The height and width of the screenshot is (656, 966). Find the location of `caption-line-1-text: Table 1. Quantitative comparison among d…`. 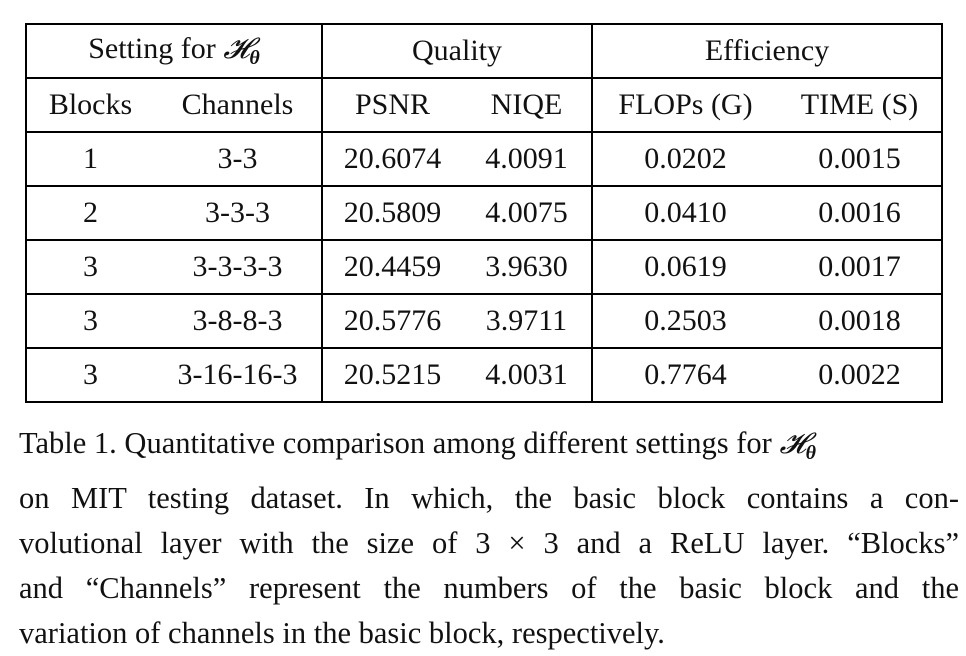

caption-line-1-text: Table 1. Quantitative comparison among d… is located at coordinates (399, 443).